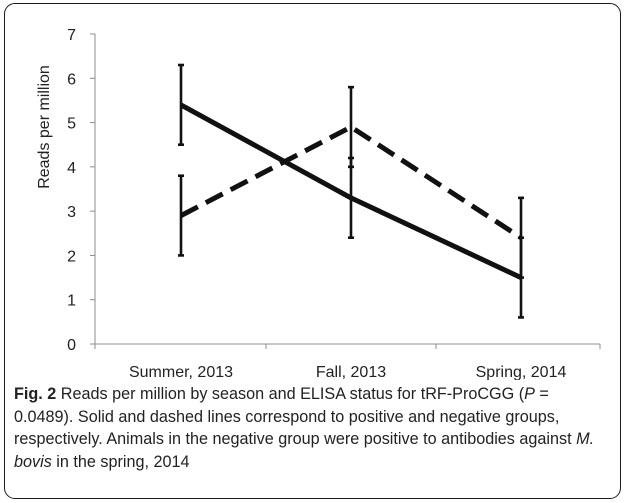 This screenshot has width=627, height=503. Describe the element at coordinates (347, 361) in the screenshot. I see `x-axis: Summer, 2013 Fall, 2013 Spring, 2014` at that location.